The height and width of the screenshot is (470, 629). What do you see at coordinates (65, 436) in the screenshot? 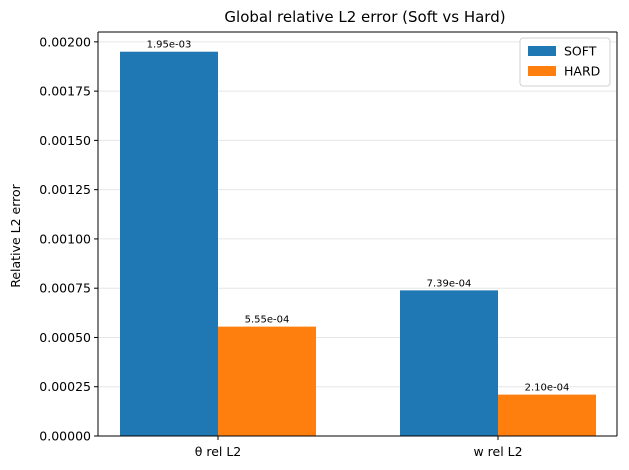
I see `y-tick-label-0: 0.00000` at bounding box center [65, 436].